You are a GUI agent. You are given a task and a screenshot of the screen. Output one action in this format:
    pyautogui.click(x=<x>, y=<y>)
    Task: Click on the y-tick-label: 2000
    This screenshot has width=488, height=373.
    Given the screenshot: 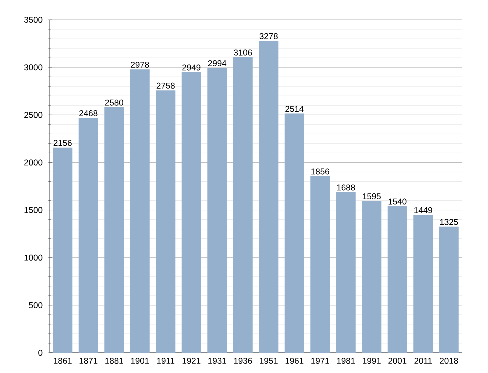 What is the action you would take?
    pyautogui.click(x=33, y=163)
    